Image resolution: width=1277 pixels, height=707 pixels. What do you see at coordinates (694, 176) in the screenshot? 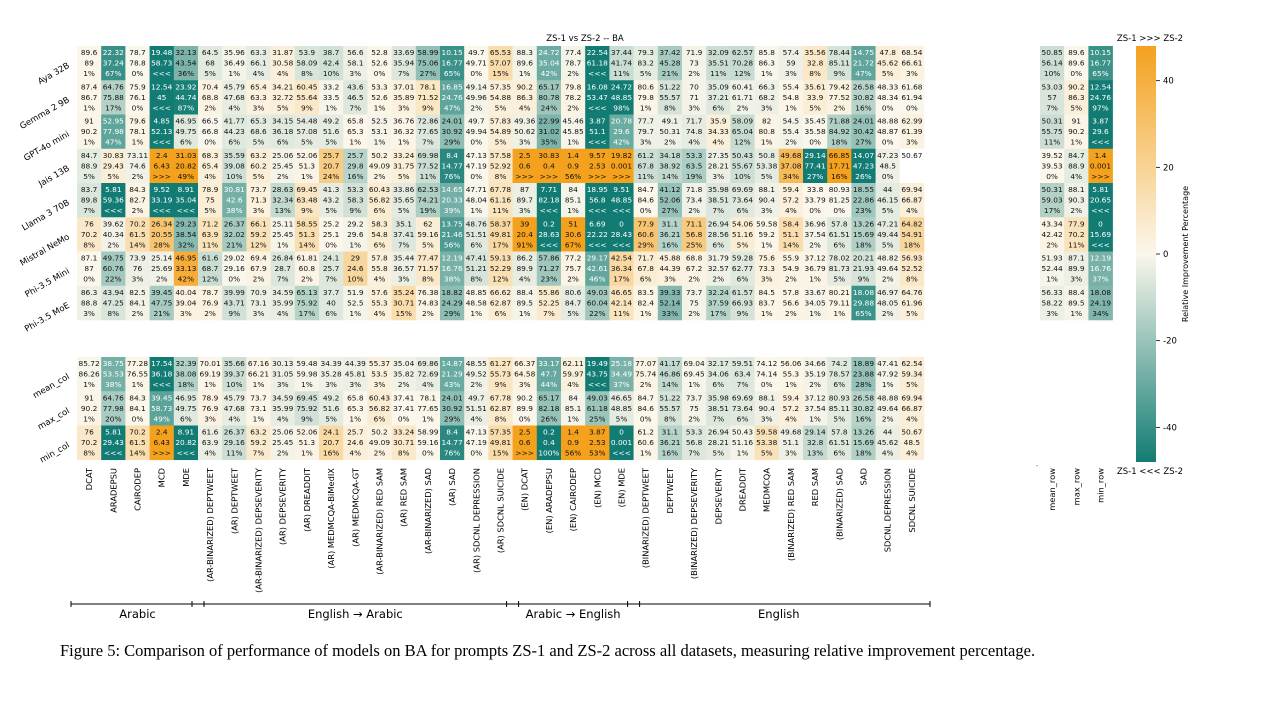
I see `cell-percent-label: 19%` at bounding box center [694, 176].